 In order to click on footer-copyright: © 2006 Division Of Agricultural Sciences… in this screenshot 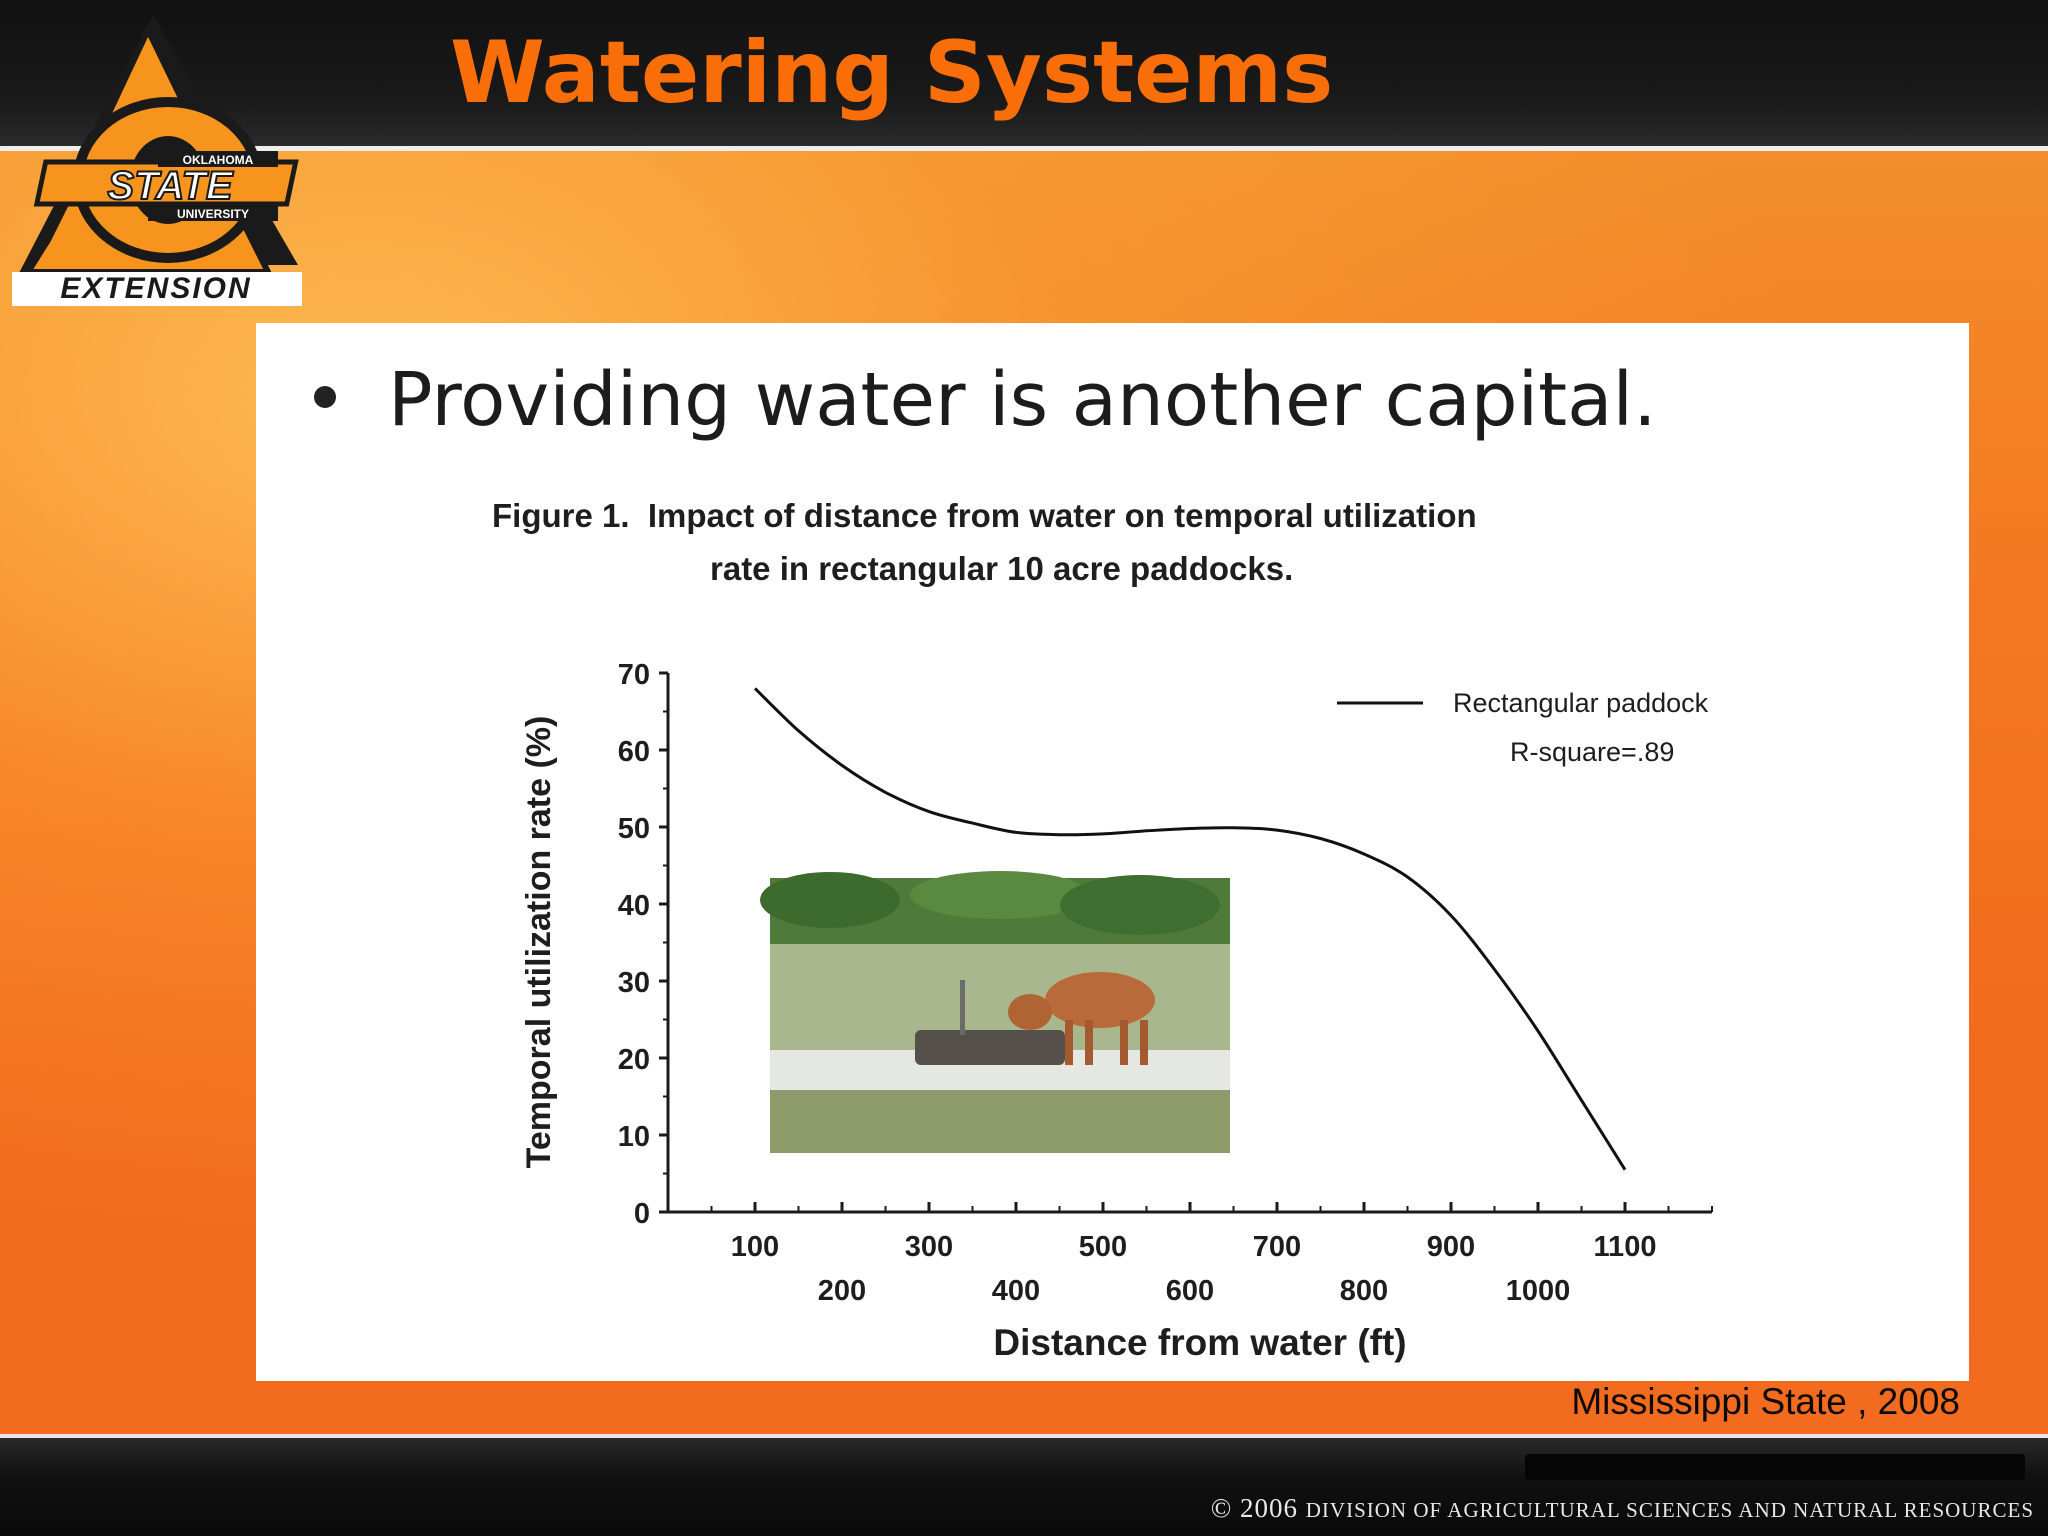, I will do `click(1622, 1508)`.